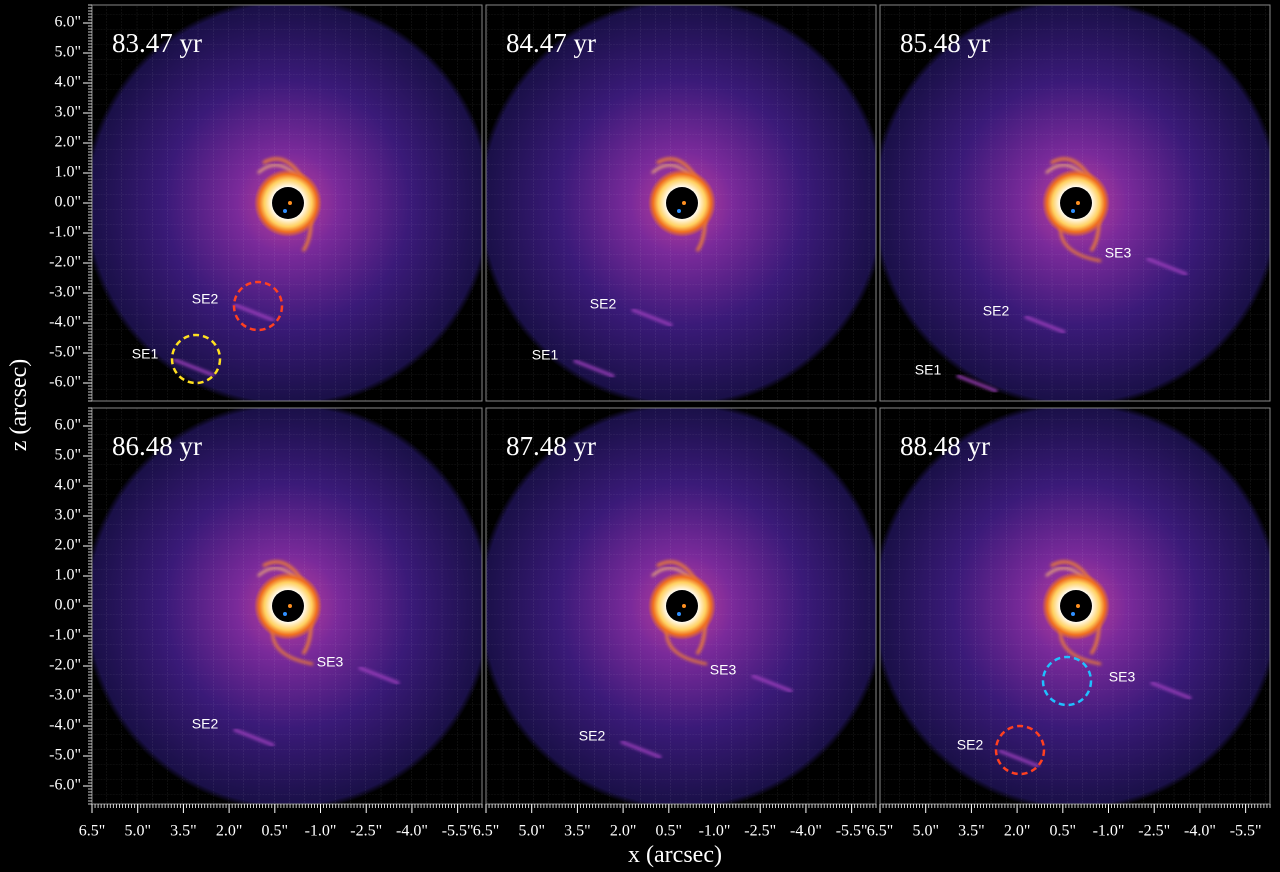 The height and width of the screenshot is (872, 1280). Describe the element at coordinates (183, 831) in the screenshot. I see `x-tick-label: 3.5"` at that location.